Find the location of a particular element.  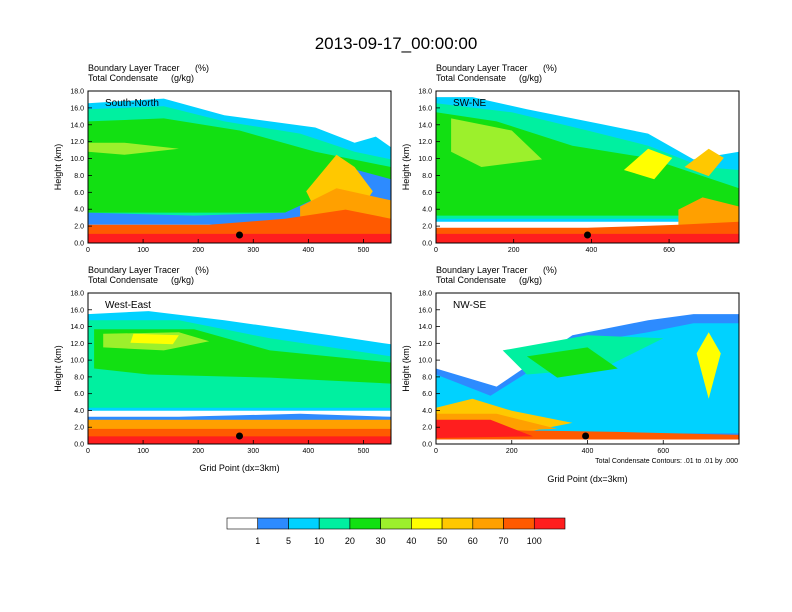

colorbar-label: 30 is located at coordinates (381, 541).